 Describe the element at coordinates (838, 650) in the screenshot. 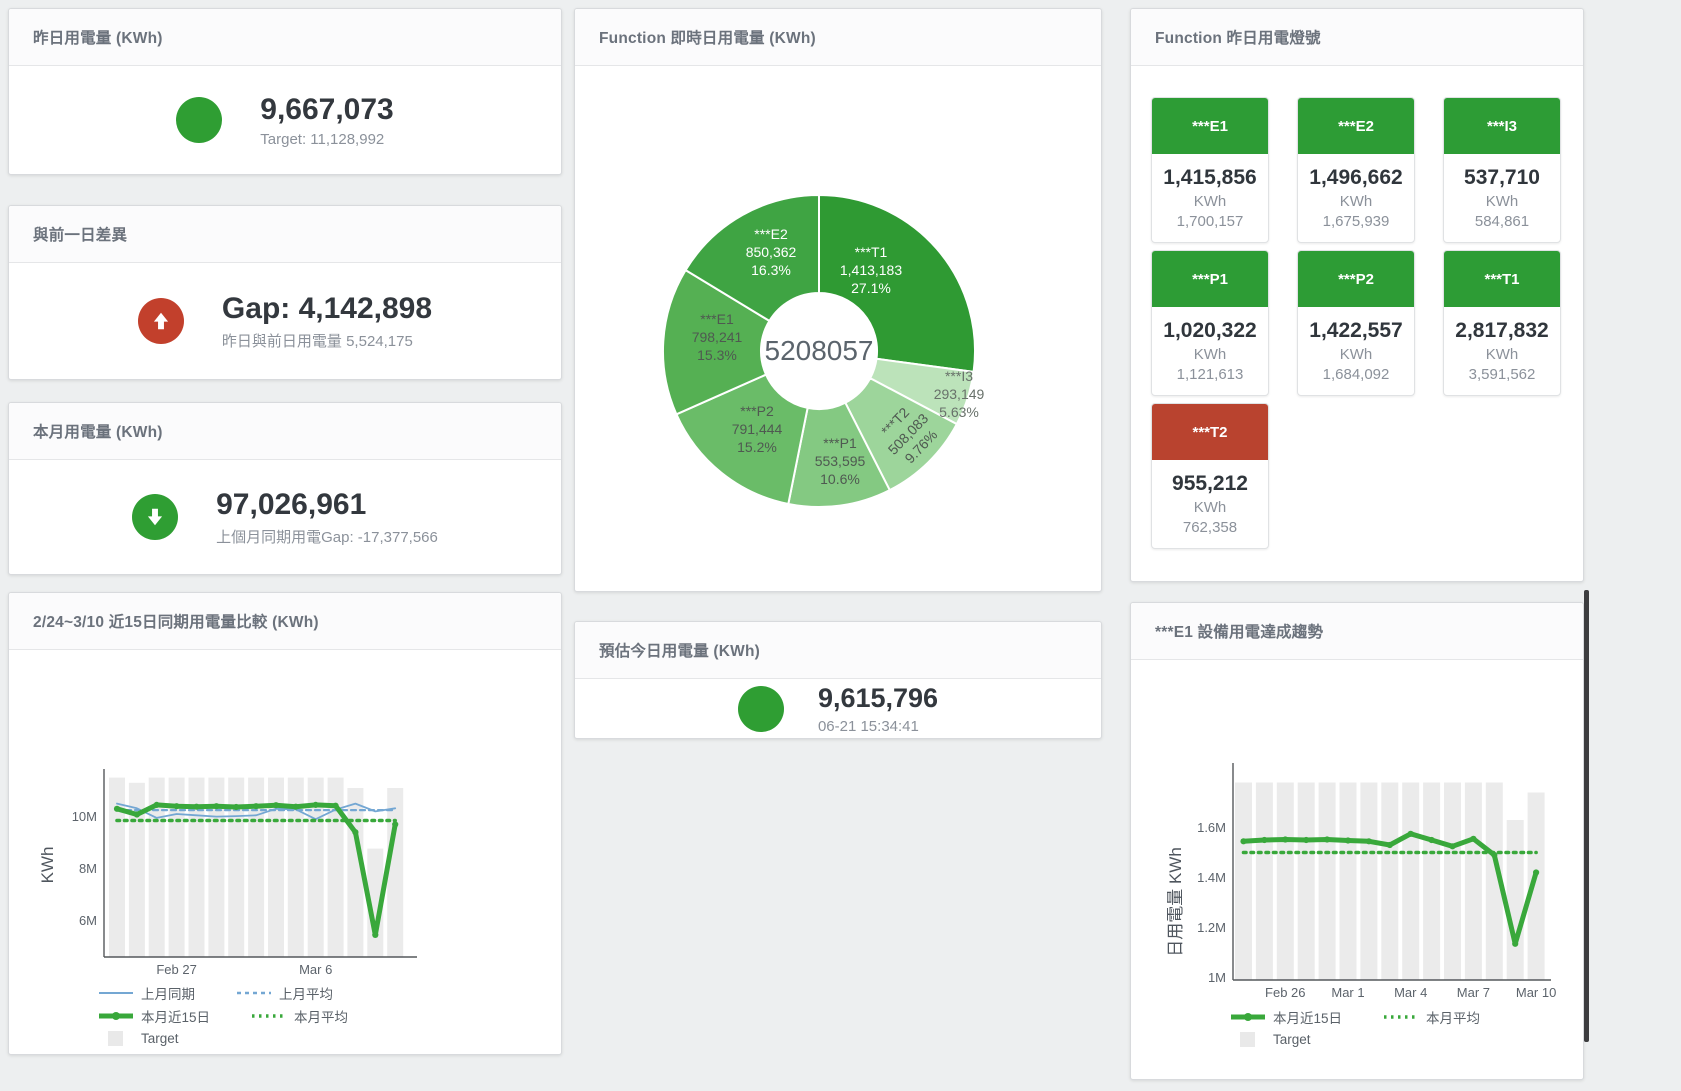

I see `panel-title: 預估今日用電量 (KWh)` at that location.